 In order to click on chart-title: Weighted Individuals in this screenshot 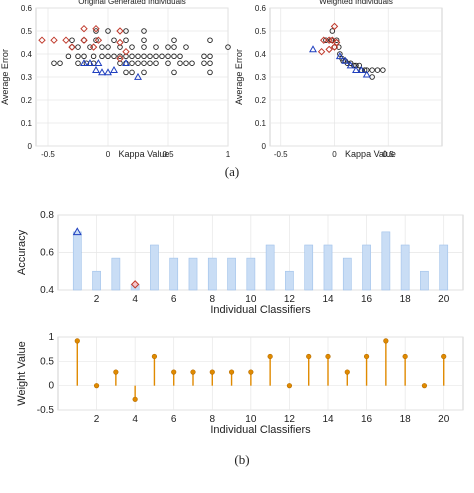, I will do `click(356, 3)`.